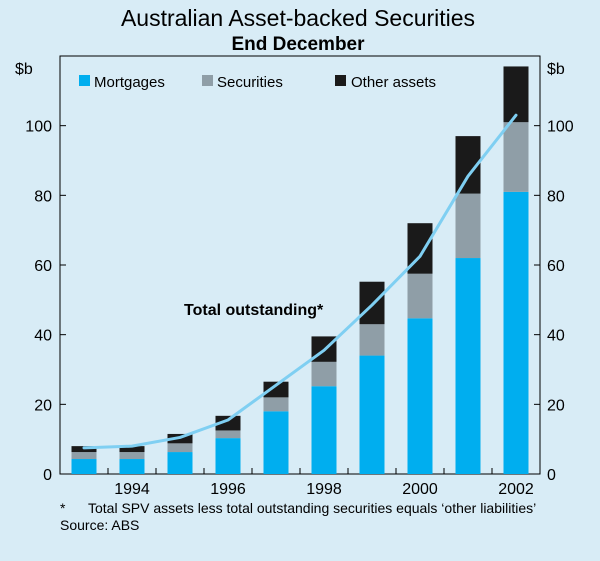  Describe the element at coordinates (560, 127) in the screenshot. I see `y-tick-label-right: 100` at that location.